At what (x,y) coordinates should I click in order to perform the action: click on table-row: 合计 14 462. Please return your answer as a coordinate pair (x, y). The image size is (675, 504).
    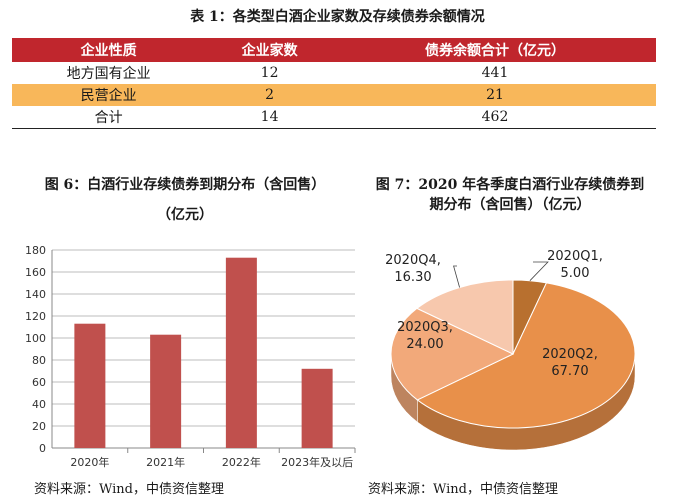
    Looking at the image, I should click on (334, 117).